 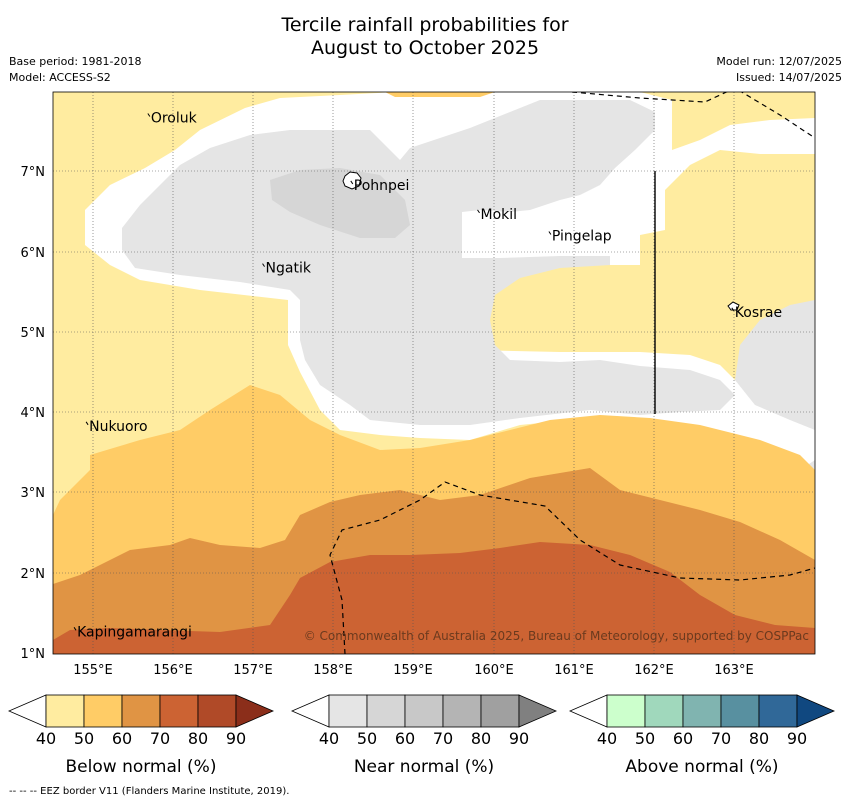 I want to click on place-label: Kosrae, so click(x=758, y=313).